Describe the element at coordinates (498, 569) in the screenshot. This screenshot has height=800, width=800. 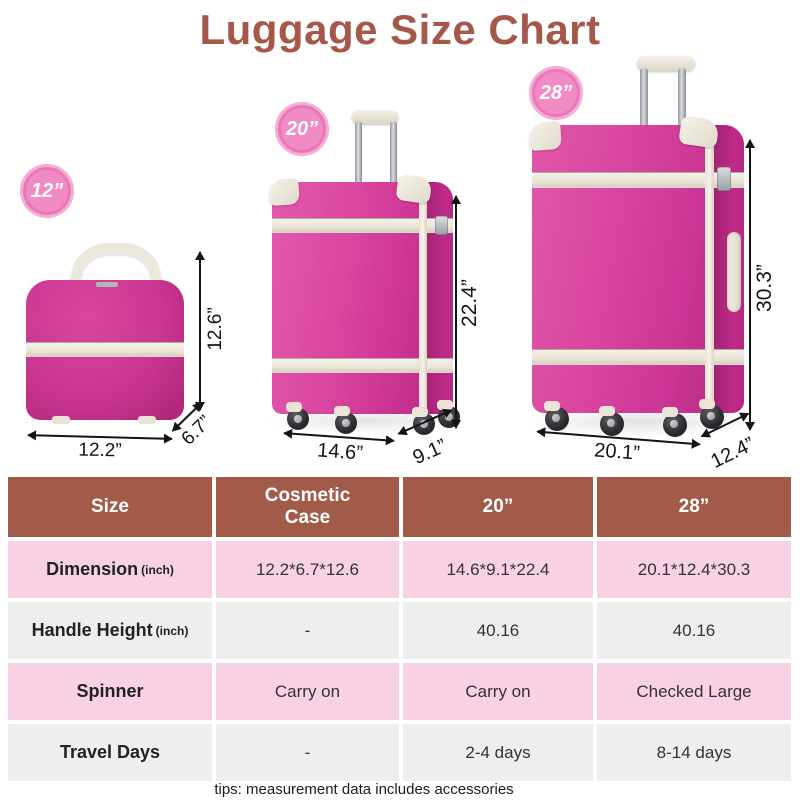
I see `table-cell: 14.6*9.1*22.4` at that location.